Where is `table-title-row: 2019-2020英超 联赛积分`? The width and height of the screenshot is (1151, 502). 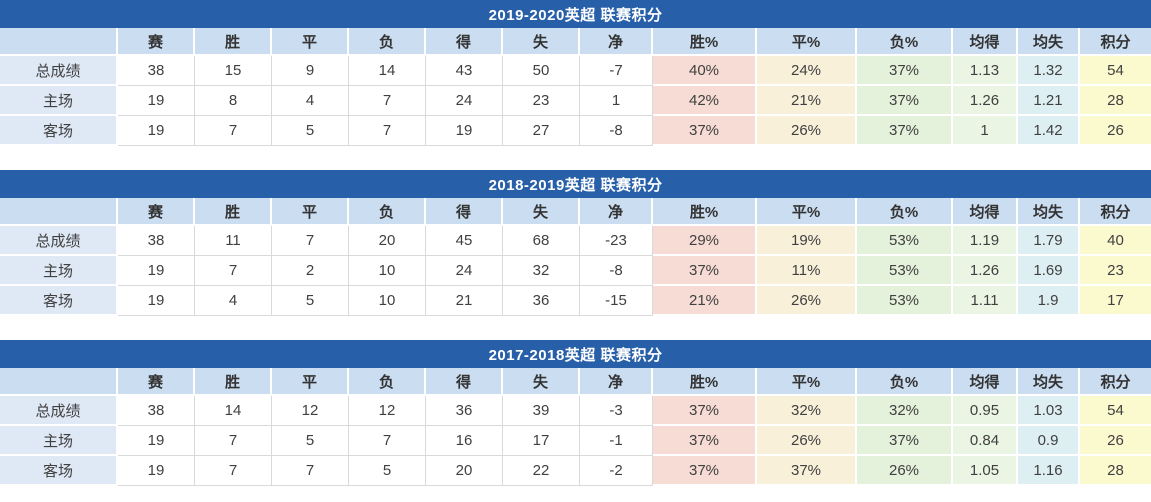 table-title-row: 2019-2020英超 联赛积分 is located at coordinates (575, 14).